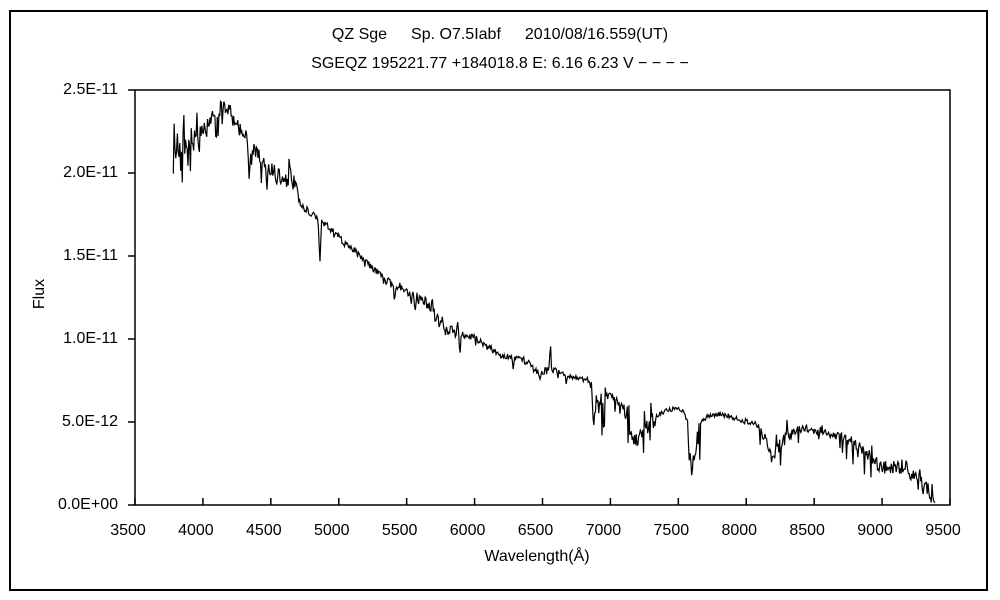 This screenshot has width=1000, height=600. What do you see at coordinates (90, 89) in the screenshot?
I see `y-tick-label: 2.5E-11` at bounding box center [90, 89].